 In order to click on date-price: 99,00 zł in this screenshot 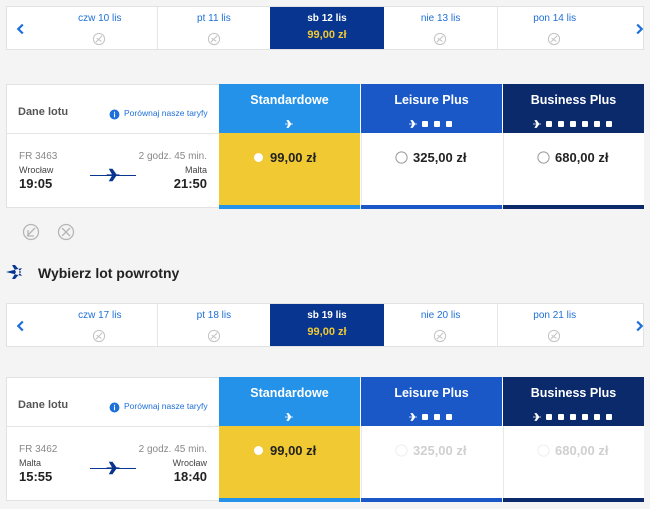, I will do `click(327, 35)`.